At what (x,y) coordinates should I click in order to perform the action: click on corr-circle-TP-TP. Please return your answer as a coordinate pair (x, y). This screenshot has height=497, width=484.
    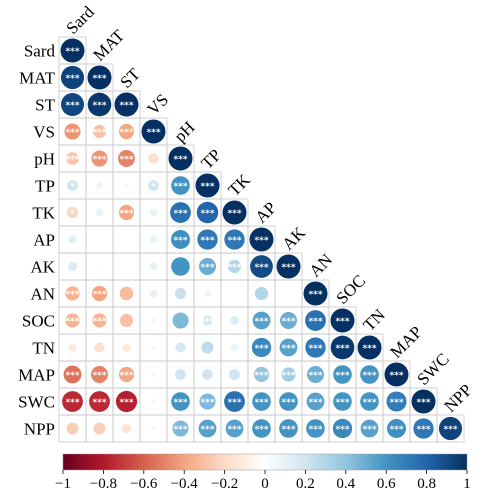
    Looking at the image, I should click on (207, 185).